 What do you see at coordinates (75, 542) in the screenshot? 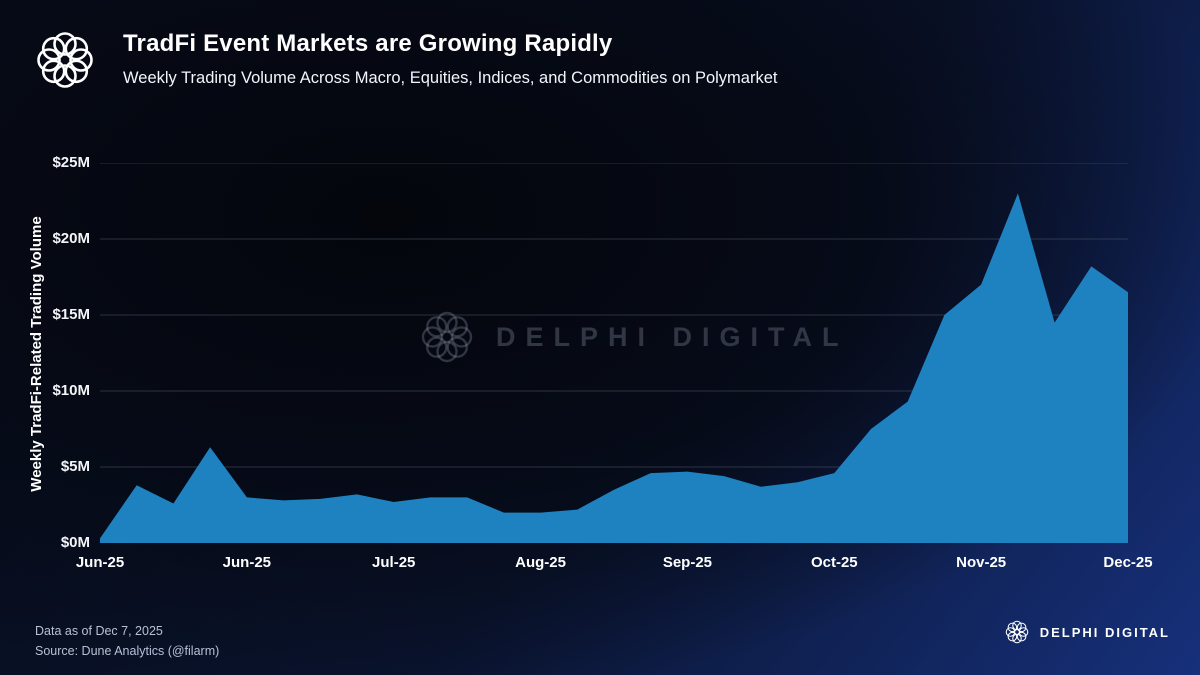
I see `y-tick-label: $0M` at bounding box center [75, 542].